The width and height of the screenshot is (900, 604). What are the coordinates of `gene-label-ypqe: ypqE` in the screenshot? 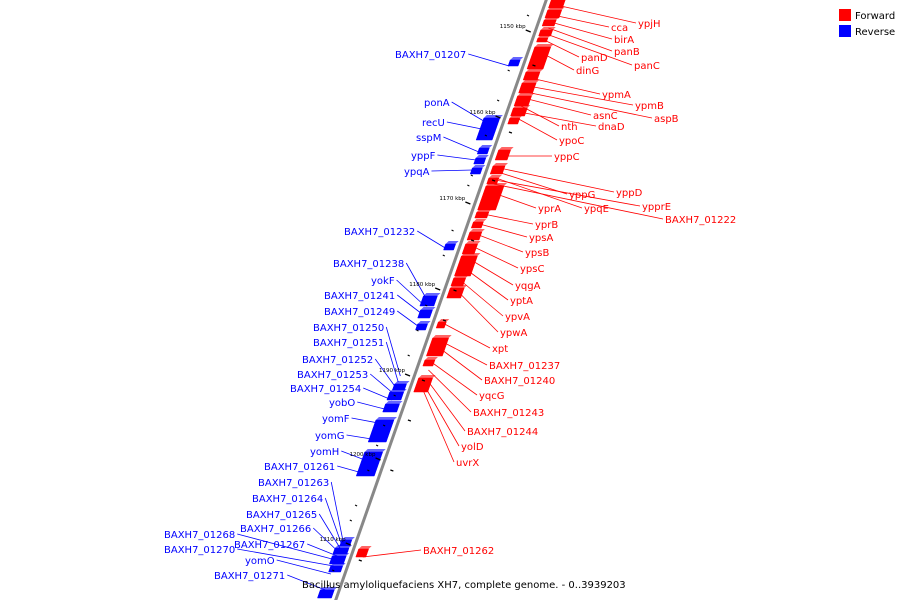 It's located at (596, 209).